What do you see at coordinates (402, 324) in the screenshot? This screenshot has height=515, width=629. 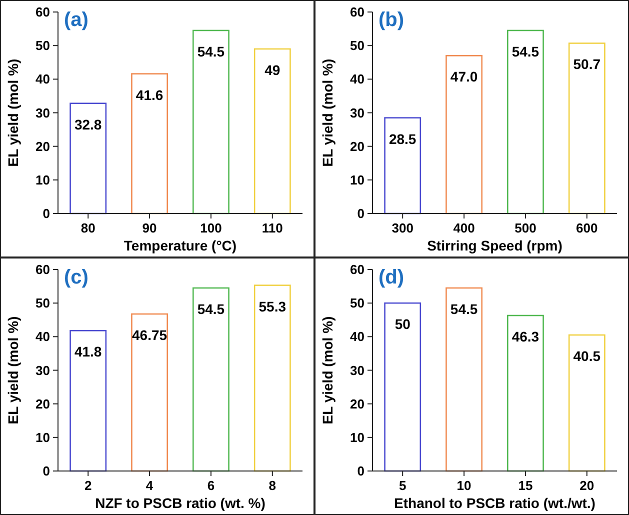 I see `data-label: 50` at bounding box center [402, 324].